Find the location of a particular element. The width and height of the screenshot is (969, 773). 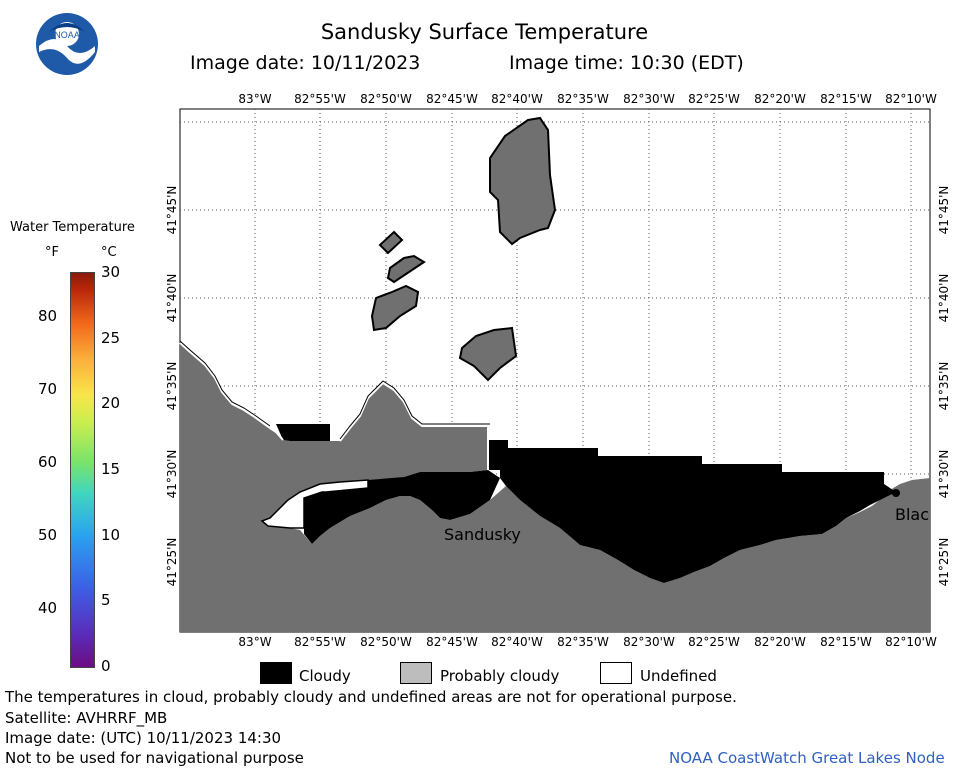

lat-label-right: 41°45'N is located at coordinates (944, 210).